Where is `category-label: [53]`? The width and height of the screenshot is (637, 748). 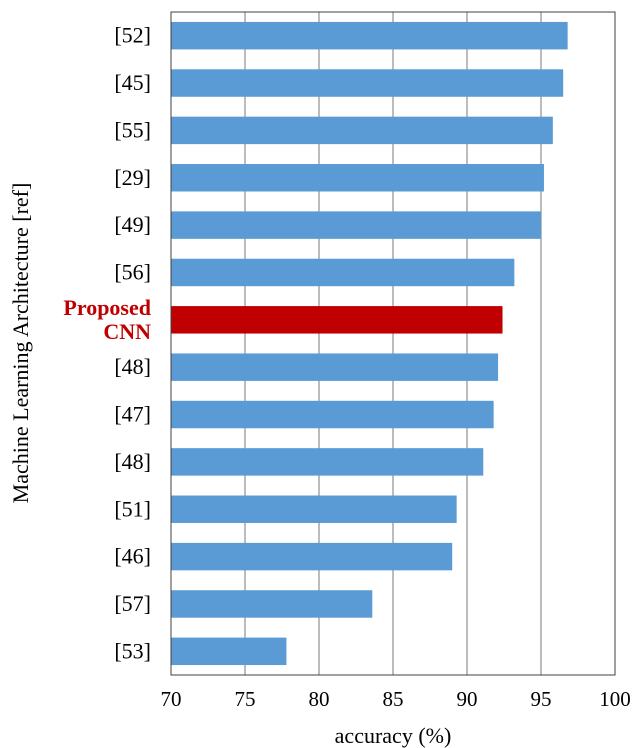 category-label: [53] is located at coordinates (132, 650).